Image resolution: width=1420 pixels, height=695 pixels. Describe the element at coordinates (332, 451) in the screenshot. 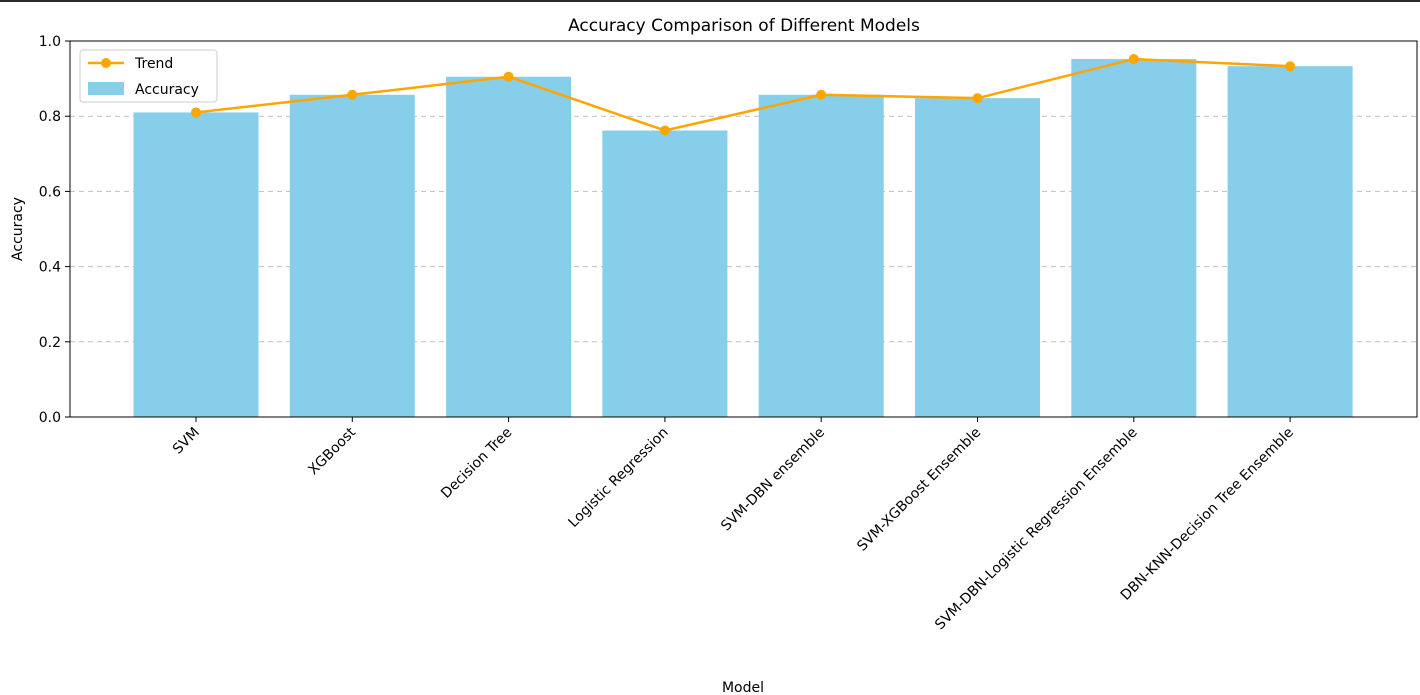

I see `x-tick-label: XGBoost` at that location.